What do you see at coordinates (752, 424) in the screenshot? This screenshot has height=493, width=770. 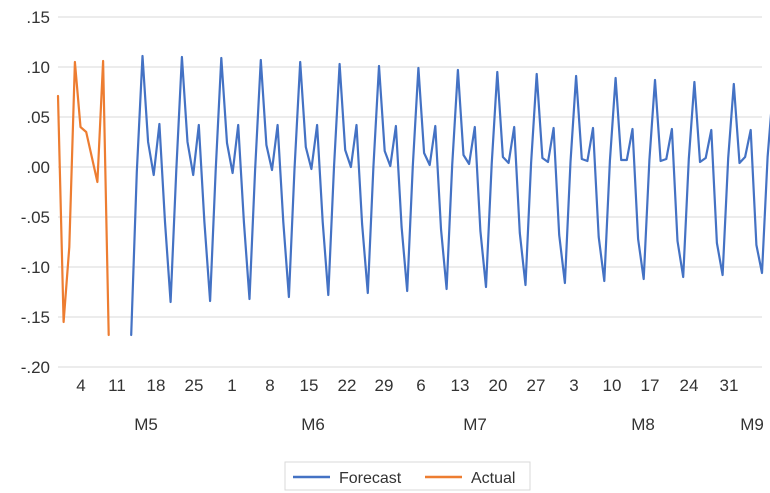 I see `month-label: M9` at bounding box center [752, 424].